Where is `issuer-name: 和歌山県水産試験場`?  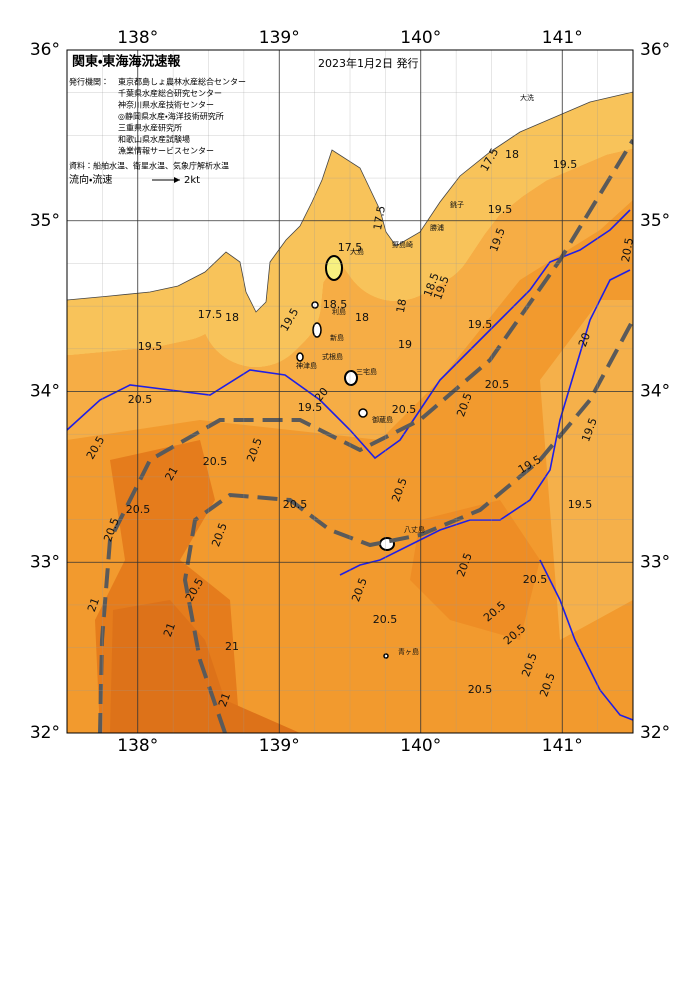 issuer-name: 和歌山県水産試験場 is located at coordinates (154, 139).